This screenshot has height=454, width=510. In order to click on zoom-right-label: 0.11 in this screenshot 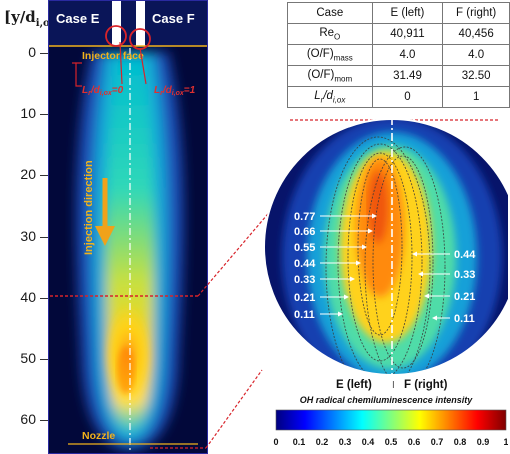, I will do `click(464, 319)`.